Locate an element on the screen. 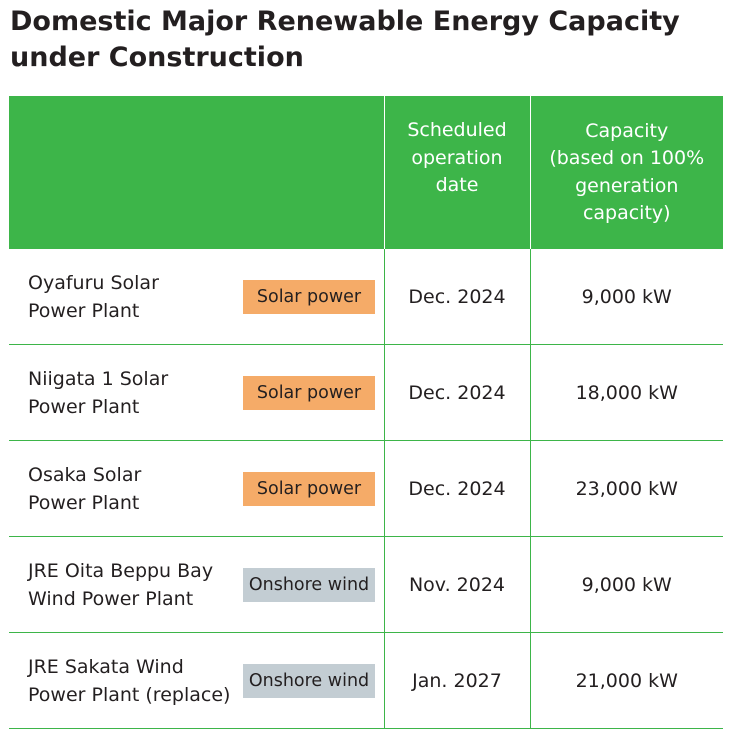 This screenshot has height=729, width=733. plant-name: Osaka Solar Power Plant is located at coordinates (133, 489).